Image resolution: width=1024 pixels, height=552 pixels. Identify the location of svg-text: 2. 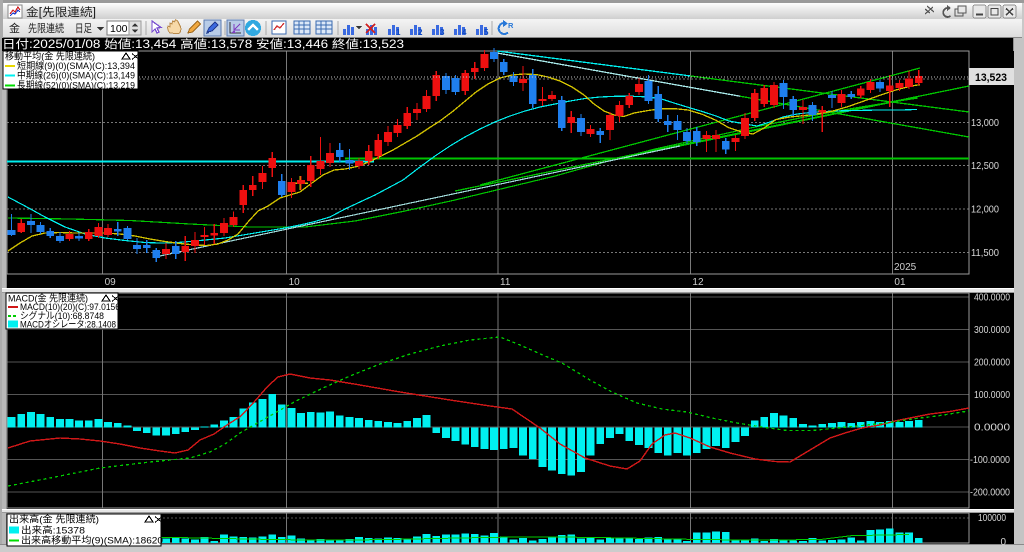
(420, 32).